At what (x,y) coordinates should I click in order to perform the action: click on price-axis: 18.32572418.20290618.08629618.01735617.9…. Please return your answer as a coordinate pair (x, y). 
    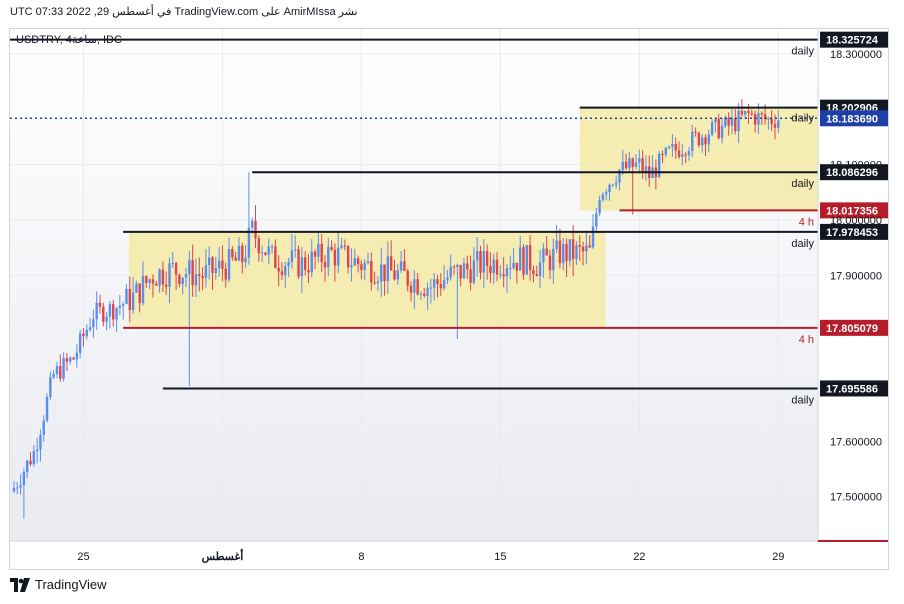
    Looking at the image, I should click on (852, 285).